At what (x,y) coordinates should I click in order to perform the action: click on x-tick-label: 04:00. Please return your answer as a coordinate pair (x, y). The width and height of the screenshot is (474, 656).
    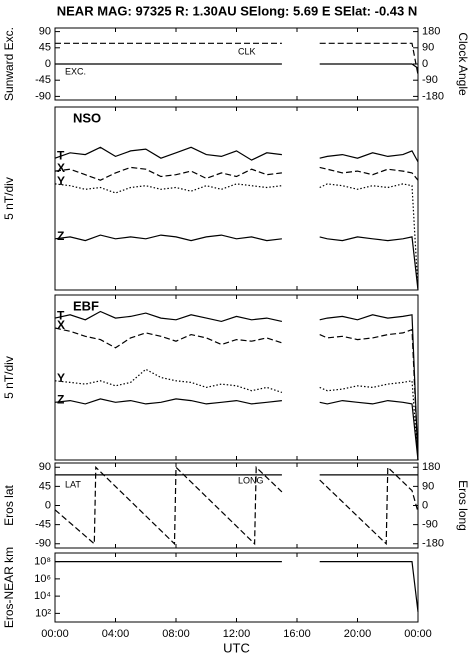
    Looking at the image, I should click on (116, 634).